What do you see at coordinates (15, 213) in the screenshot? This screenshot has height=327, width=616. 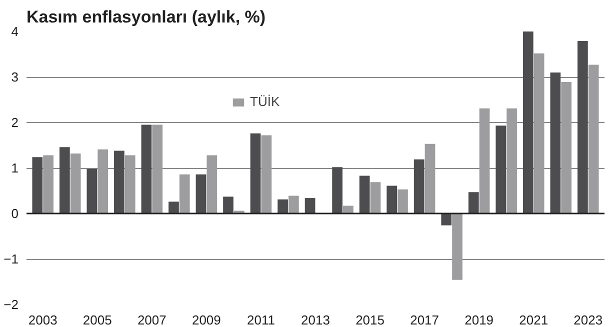 I see `y-tick-label: 0` at bounding box center [15, 213].